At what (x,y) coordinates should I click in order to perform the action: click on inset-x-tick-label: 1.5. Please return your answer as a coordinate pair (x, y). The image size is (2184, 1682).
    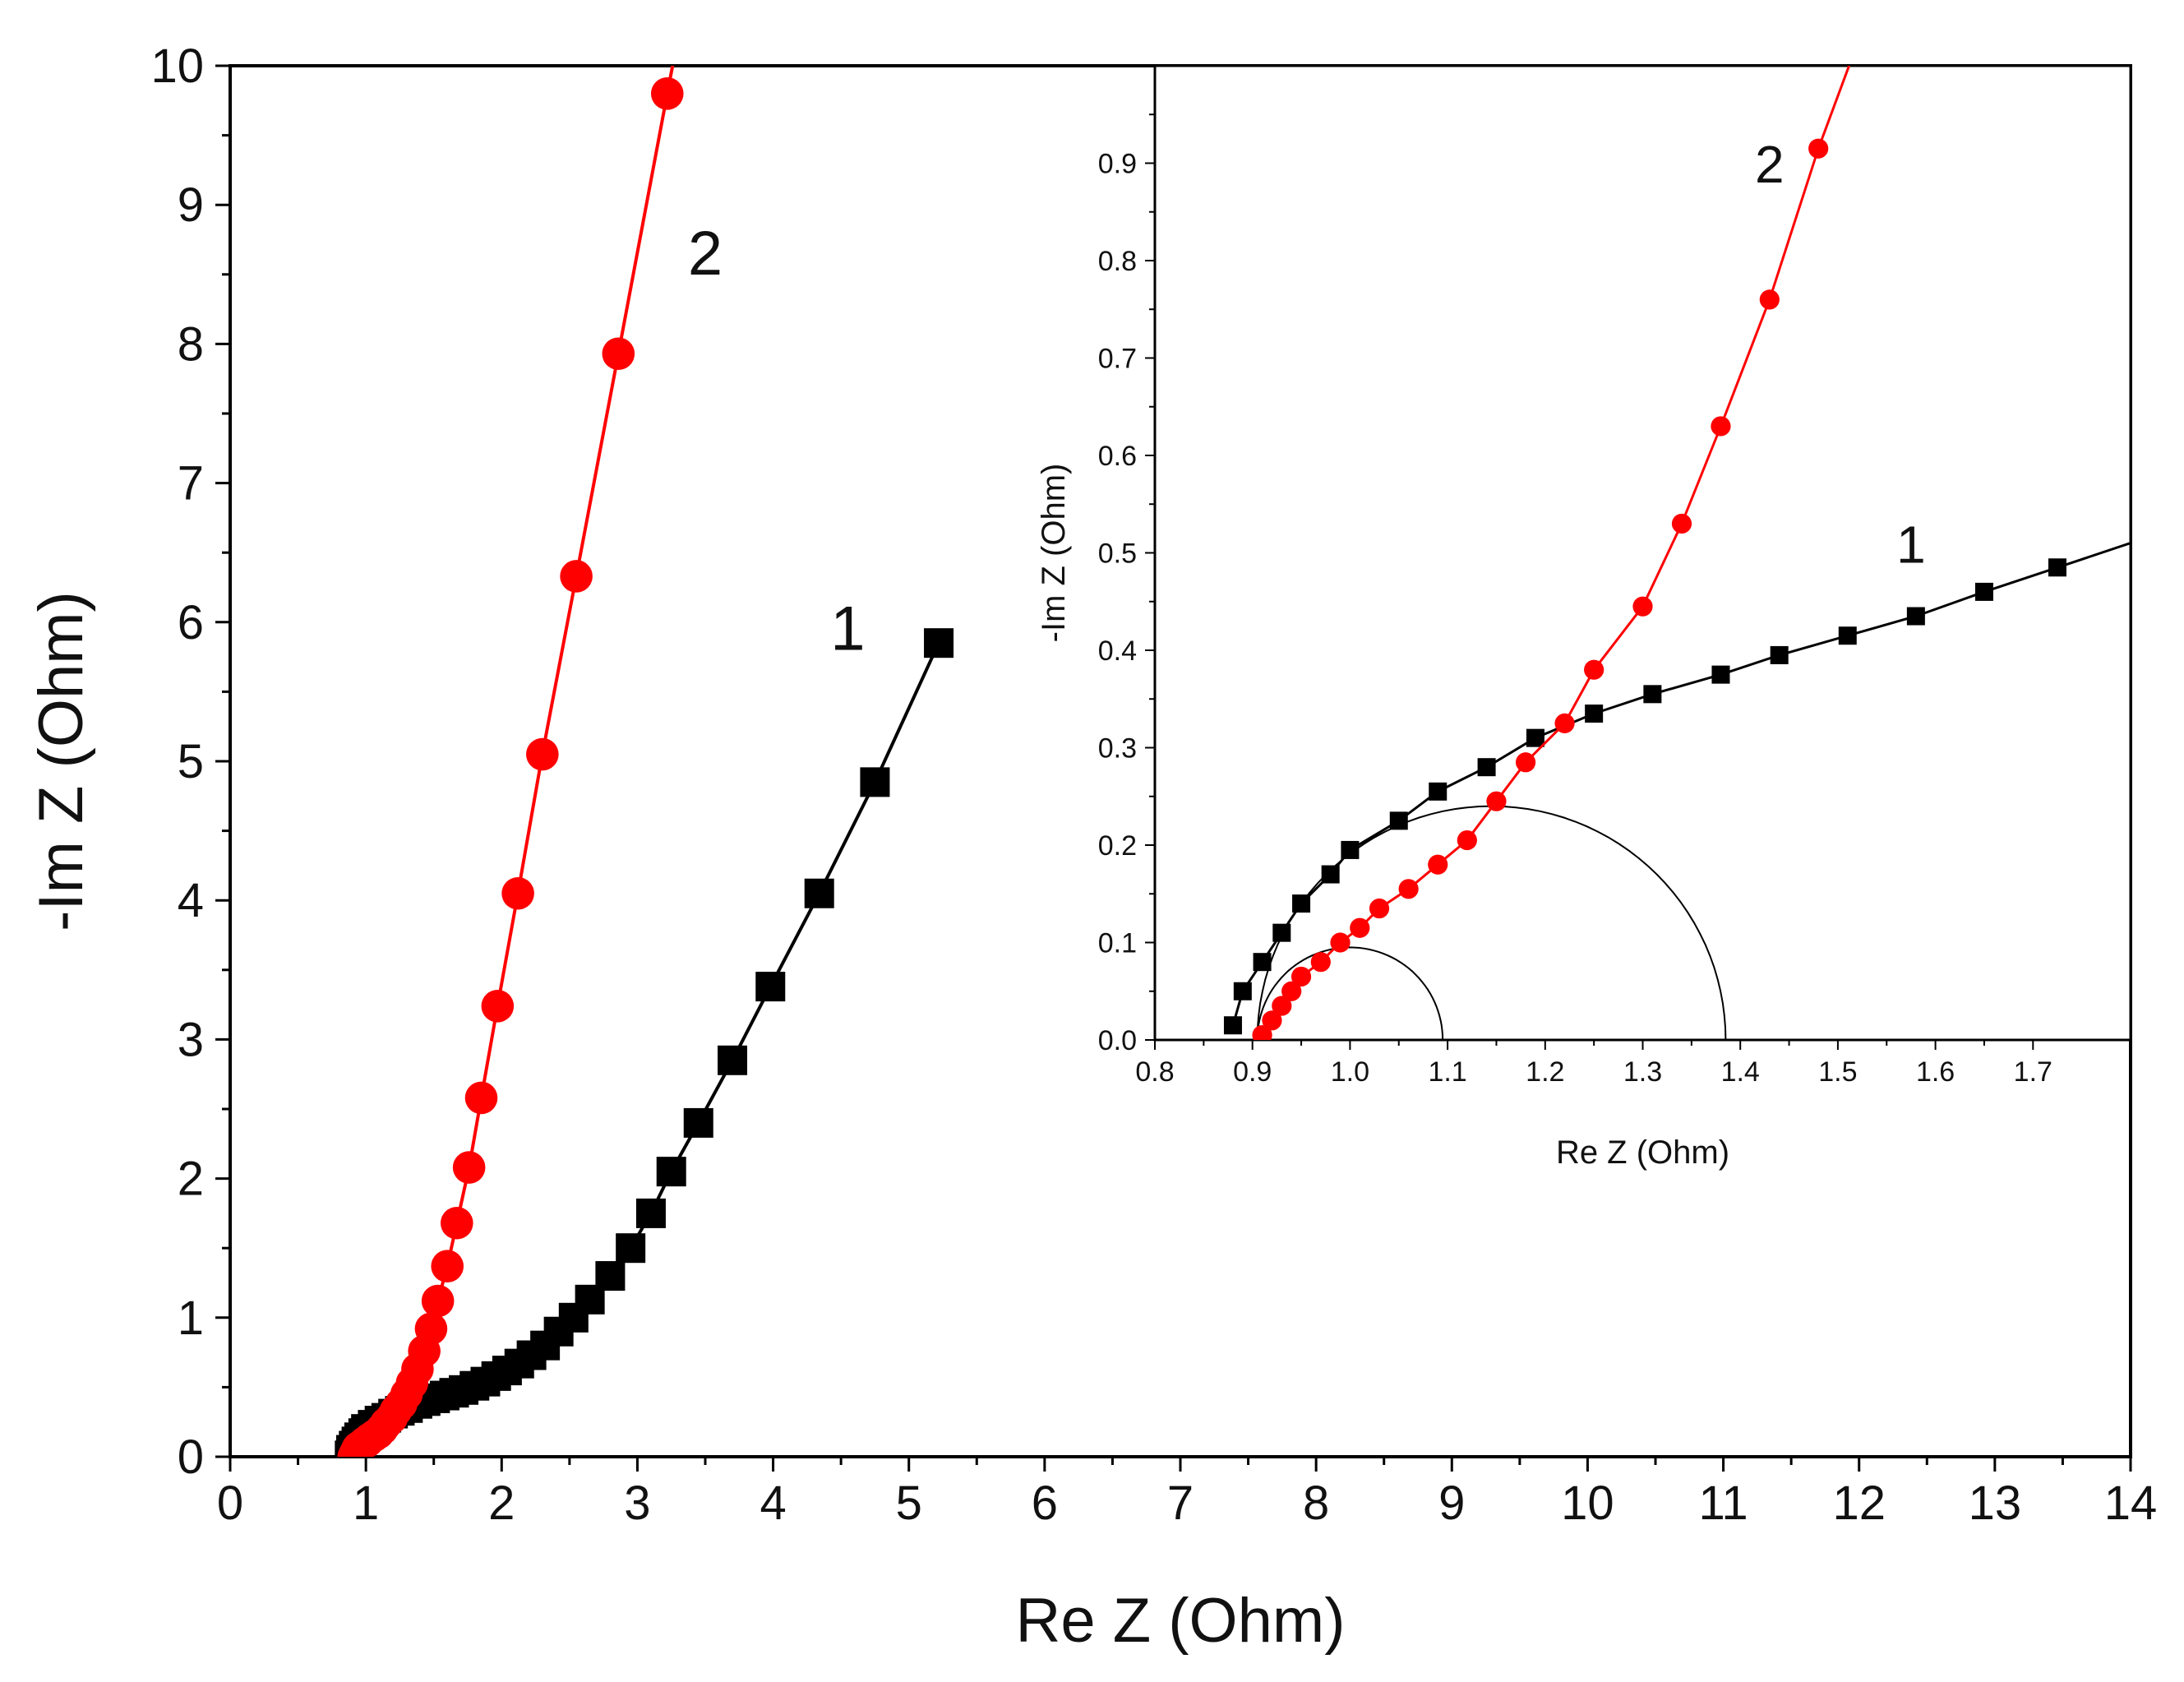
    Looking at the image, I should click on (1837, 1072).